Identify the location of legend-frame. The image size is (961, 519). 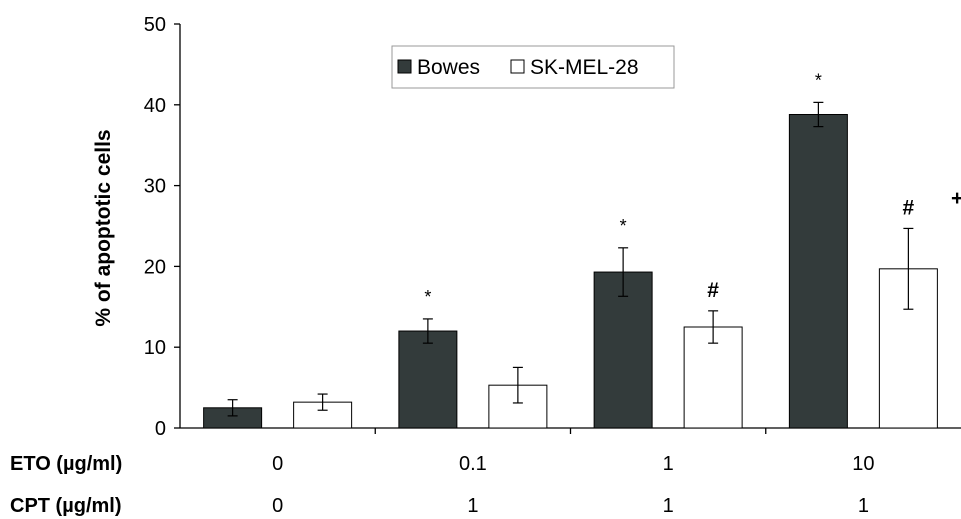
(533, 67).